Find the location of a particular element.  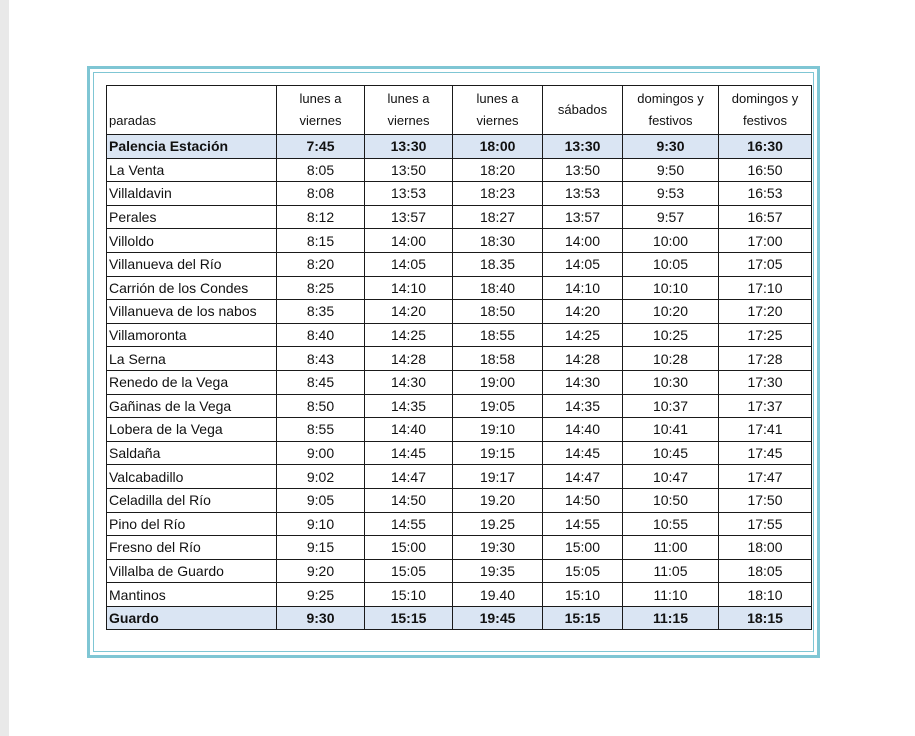

departure-time-cell: 17:05 is located at coordinates (765, 264).